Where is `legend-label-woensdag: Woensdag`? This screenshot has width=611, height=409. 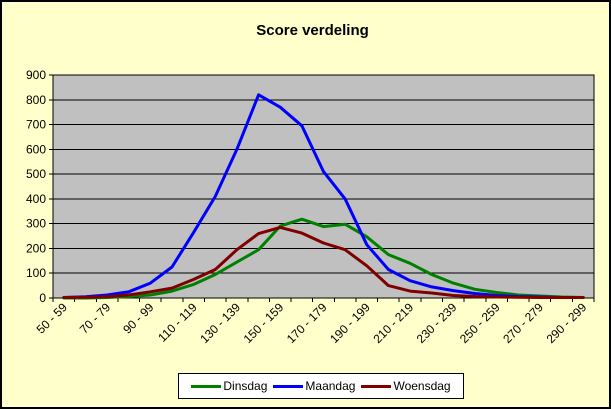 legend-label-woensdag: Woensdag is located at coordinates (422, 386).